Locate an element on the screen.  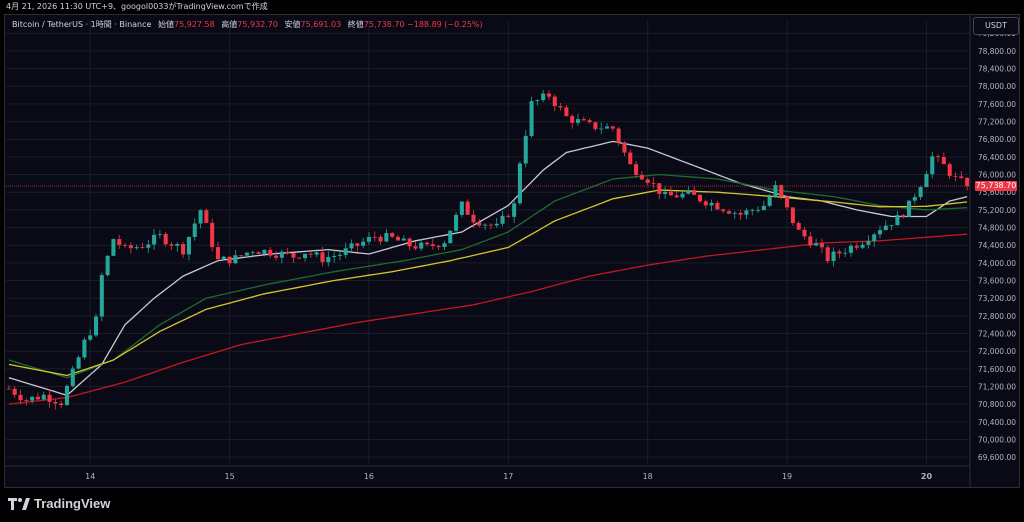
price-tick-label: 76,000.00 is located at coordinates (997, 175).